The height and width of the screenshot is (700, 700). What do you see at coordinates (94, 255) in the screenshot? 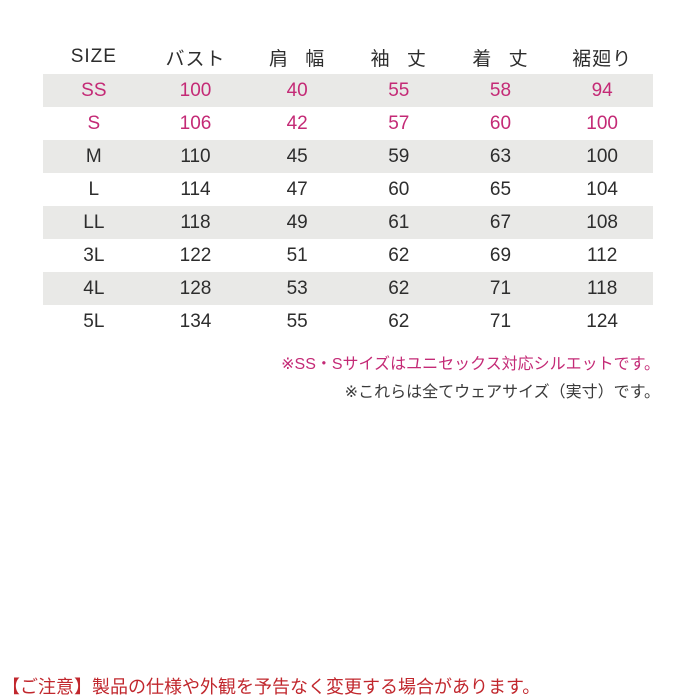
I see `cell-size: 3L` at bounding box center [94, 255].